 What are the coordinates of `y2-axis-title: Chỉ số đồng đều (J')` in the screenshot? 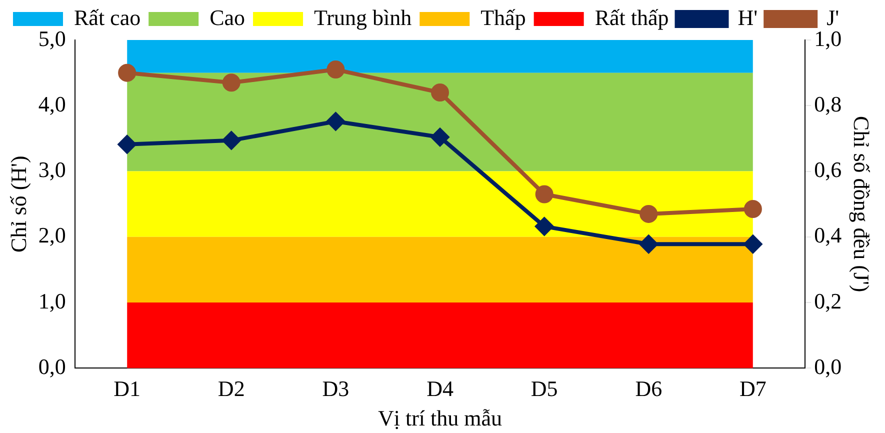 It's located at (861, 204).